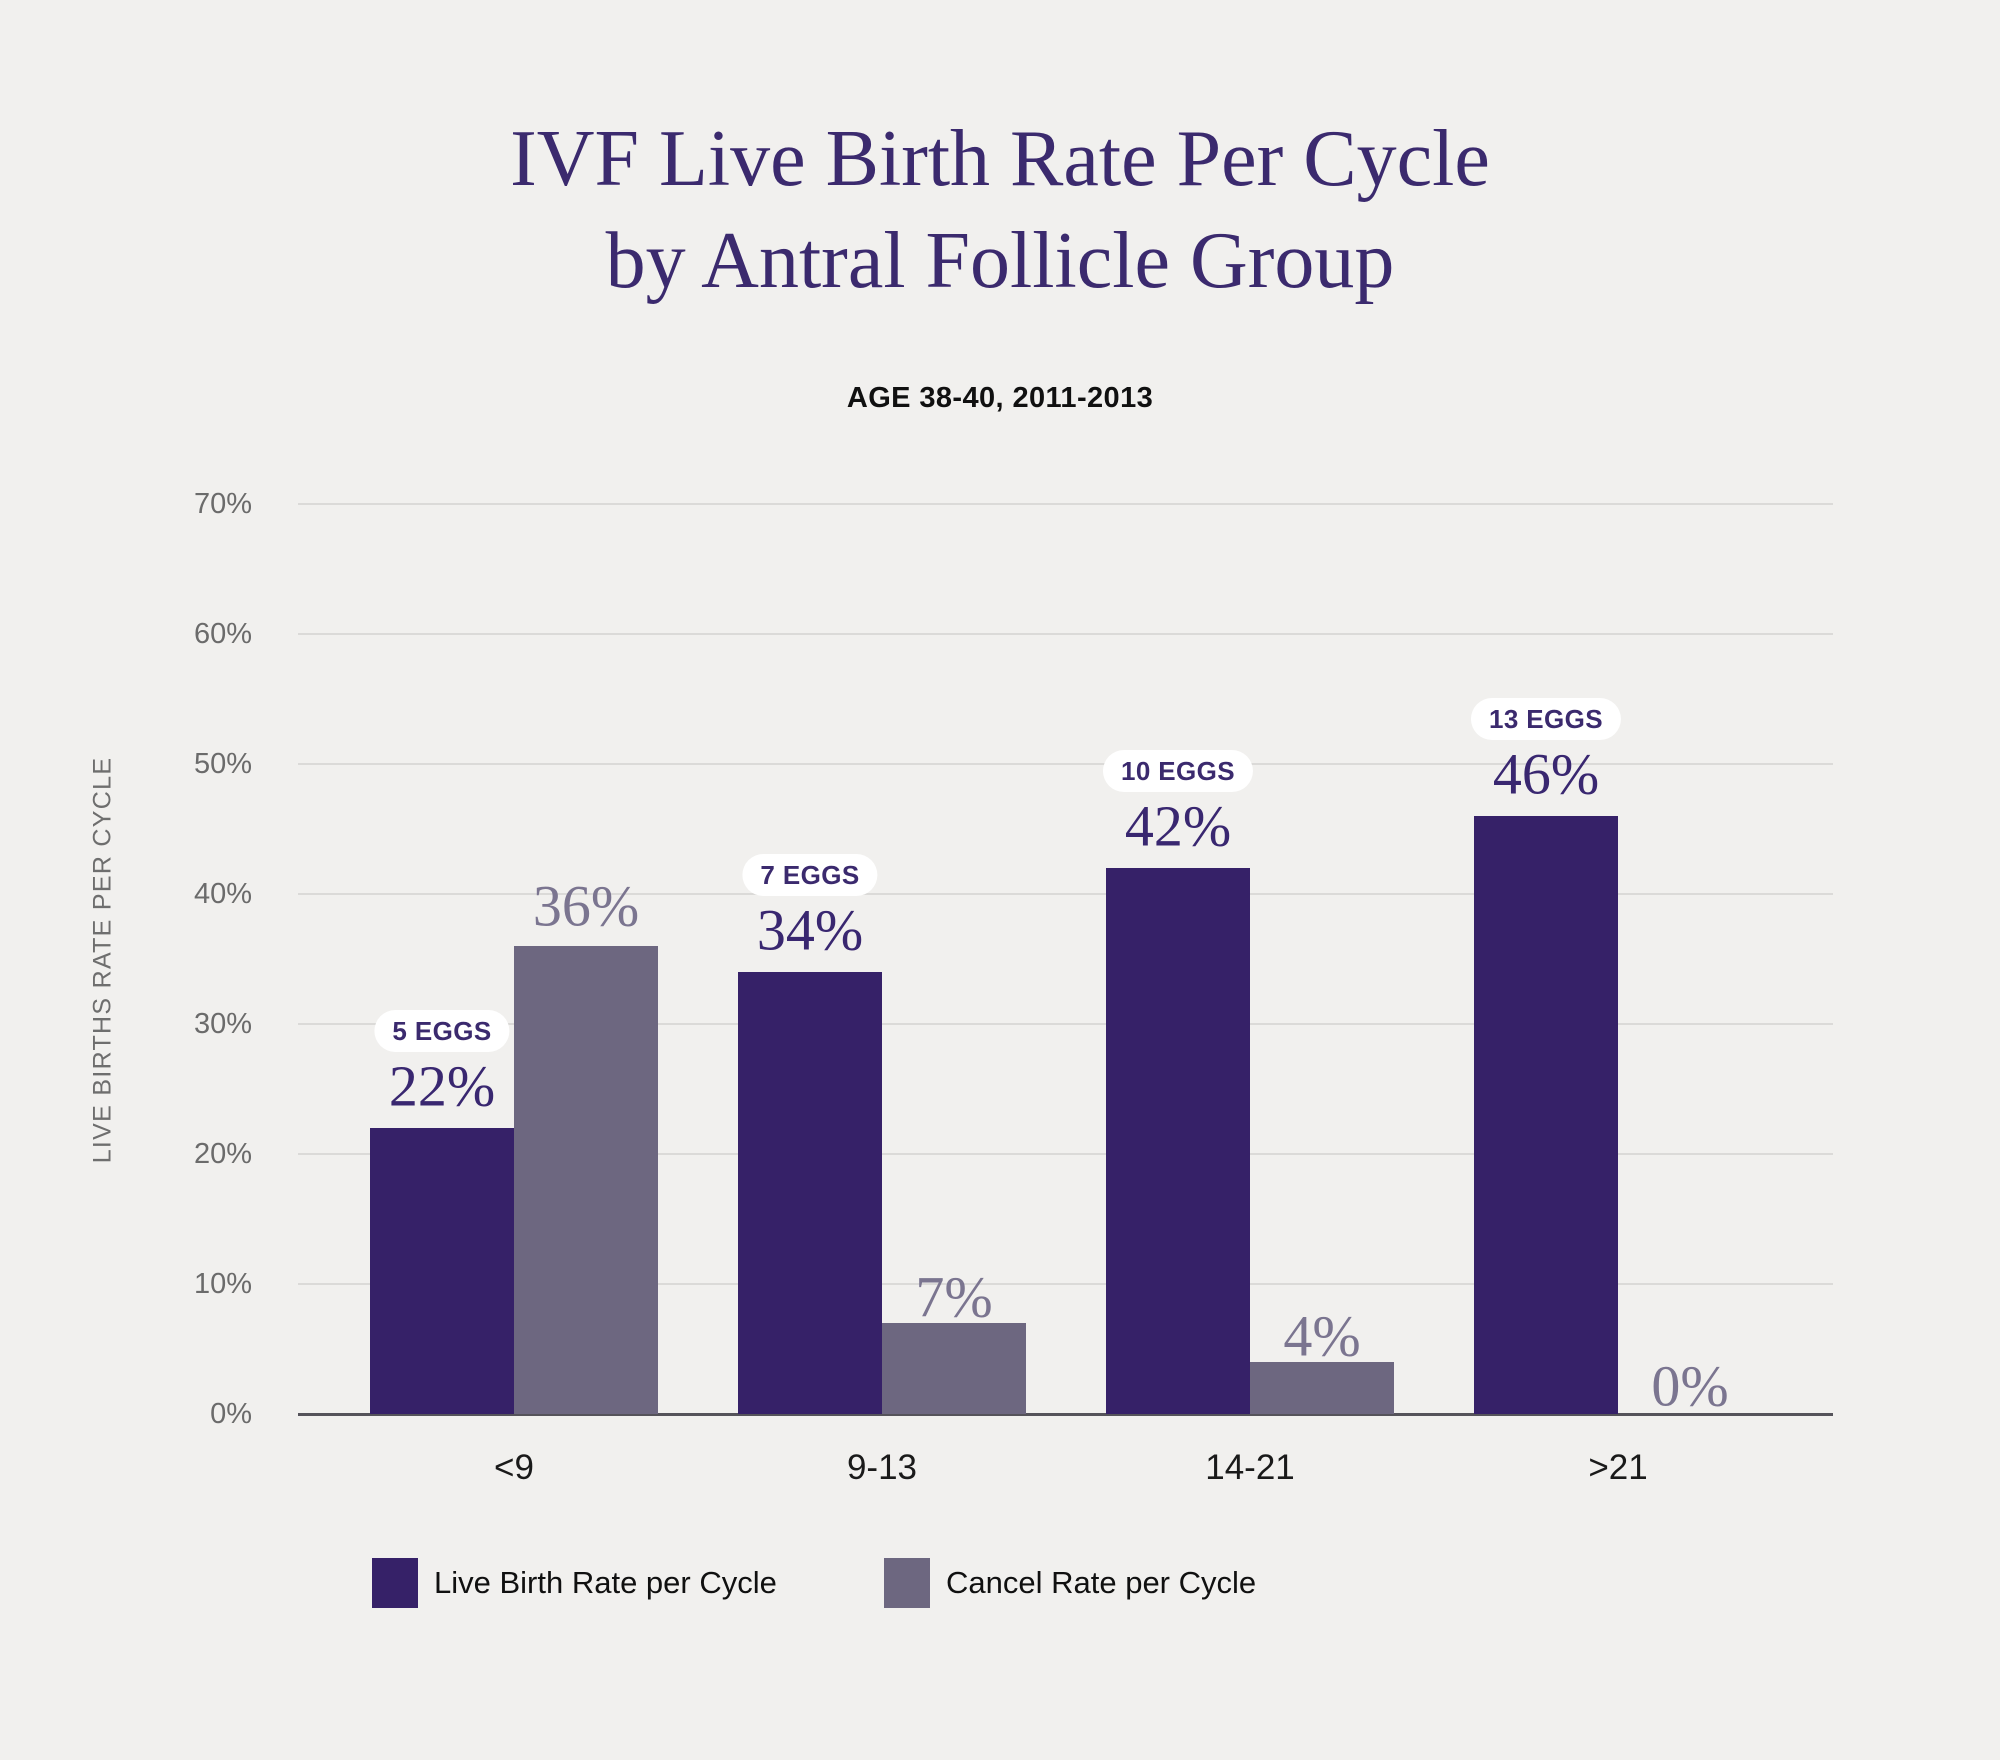 This screenshot has width=2000, height=1760. Describe the element at coordinates (1250, 1467) in the screenshot. I see `x-category-label: 14-21` at that location.